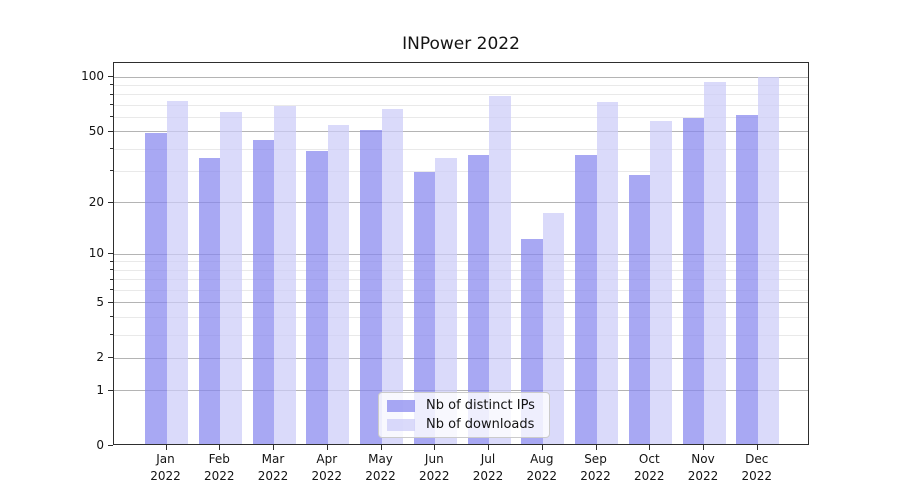 The width and height of the screenshot is (900, 500). I want to click on xtick-label-jan: Jan 2022, so click(165, 467).